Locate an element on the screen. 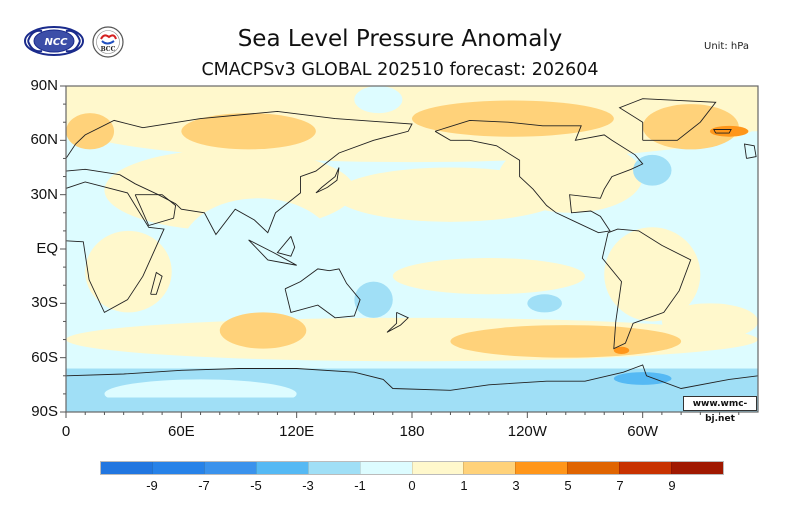 The width and height of the screenshot is (800, 506). chart-title: Sea Level Pressure Anomaly is located at coordinates (400, 39).